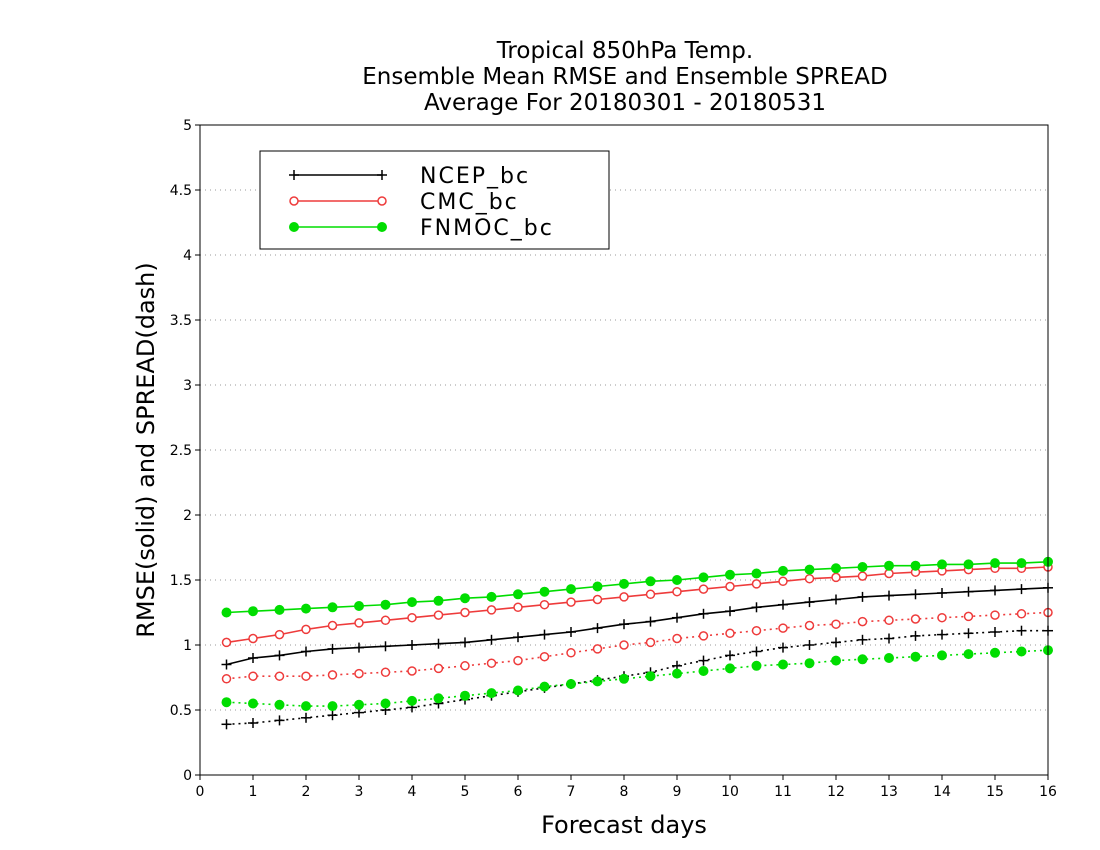 The image size is (1100, 850). I want to click on y-tick-label: 4, so click(187, 256).